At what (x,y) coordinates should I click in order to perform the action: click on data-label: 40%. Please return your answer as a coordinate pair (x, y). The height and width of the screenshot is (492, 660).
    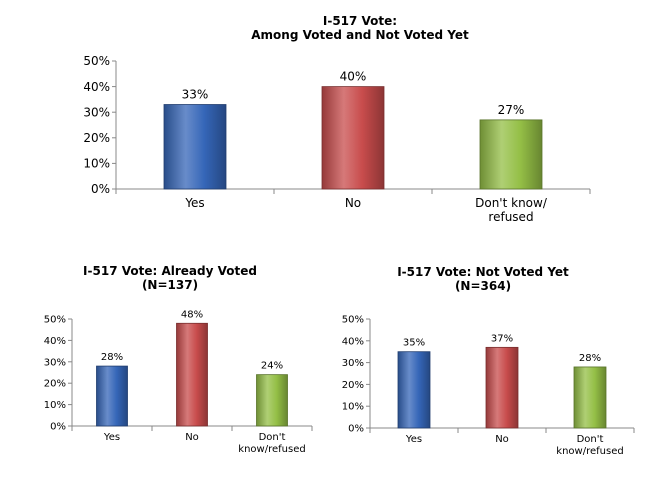
    Looking at the image, I should click on (353, 77).